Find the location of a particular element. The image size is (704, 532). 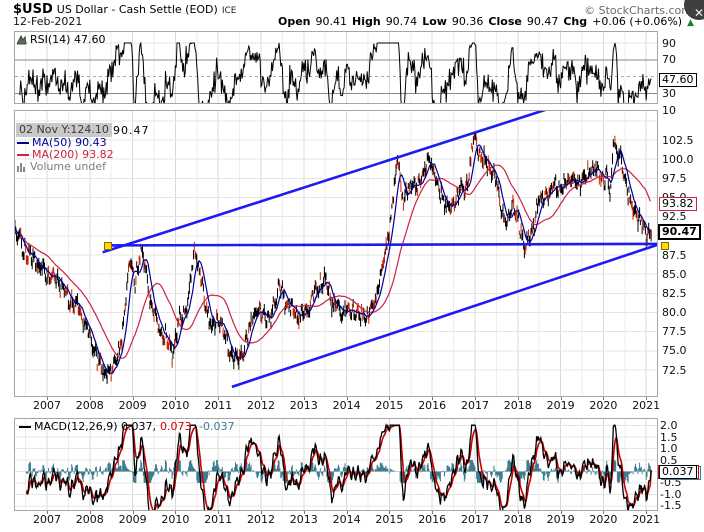

high-label: High is located at coordinates (366, 21).